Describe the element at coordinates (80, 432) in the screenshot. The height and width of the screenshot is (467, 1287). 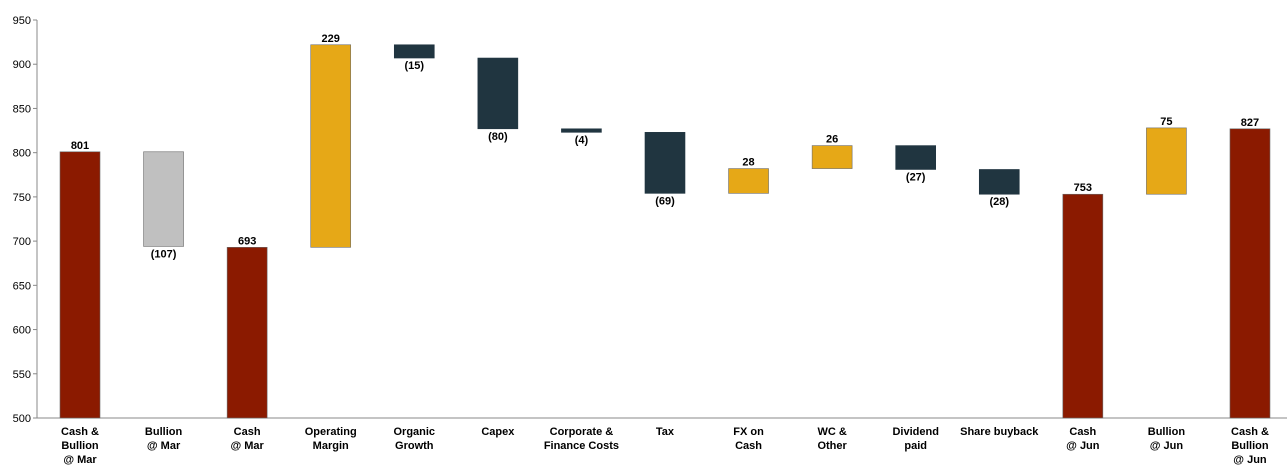
I see `category-label-0: Cash &` at that location.